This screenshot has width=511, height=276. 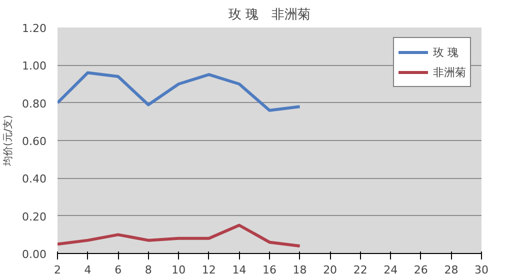 I want to click on x-tick-label: 20, so click(x=330, y=270).